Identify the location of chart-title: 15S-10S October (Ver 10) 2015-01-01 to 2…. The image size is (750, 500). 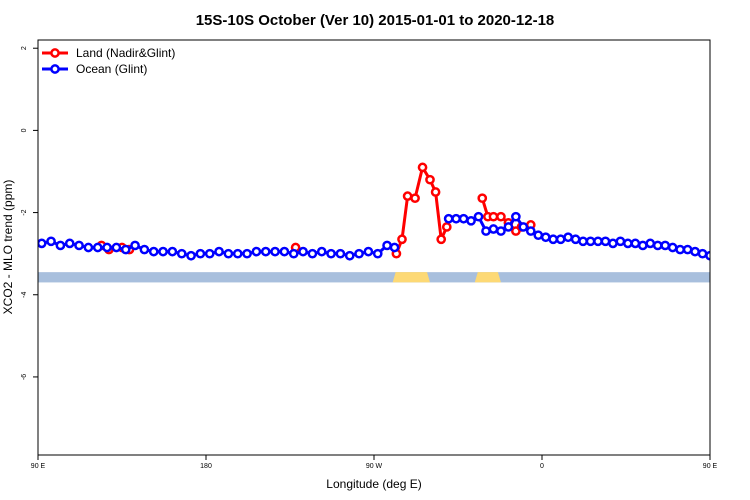
(375, 20).